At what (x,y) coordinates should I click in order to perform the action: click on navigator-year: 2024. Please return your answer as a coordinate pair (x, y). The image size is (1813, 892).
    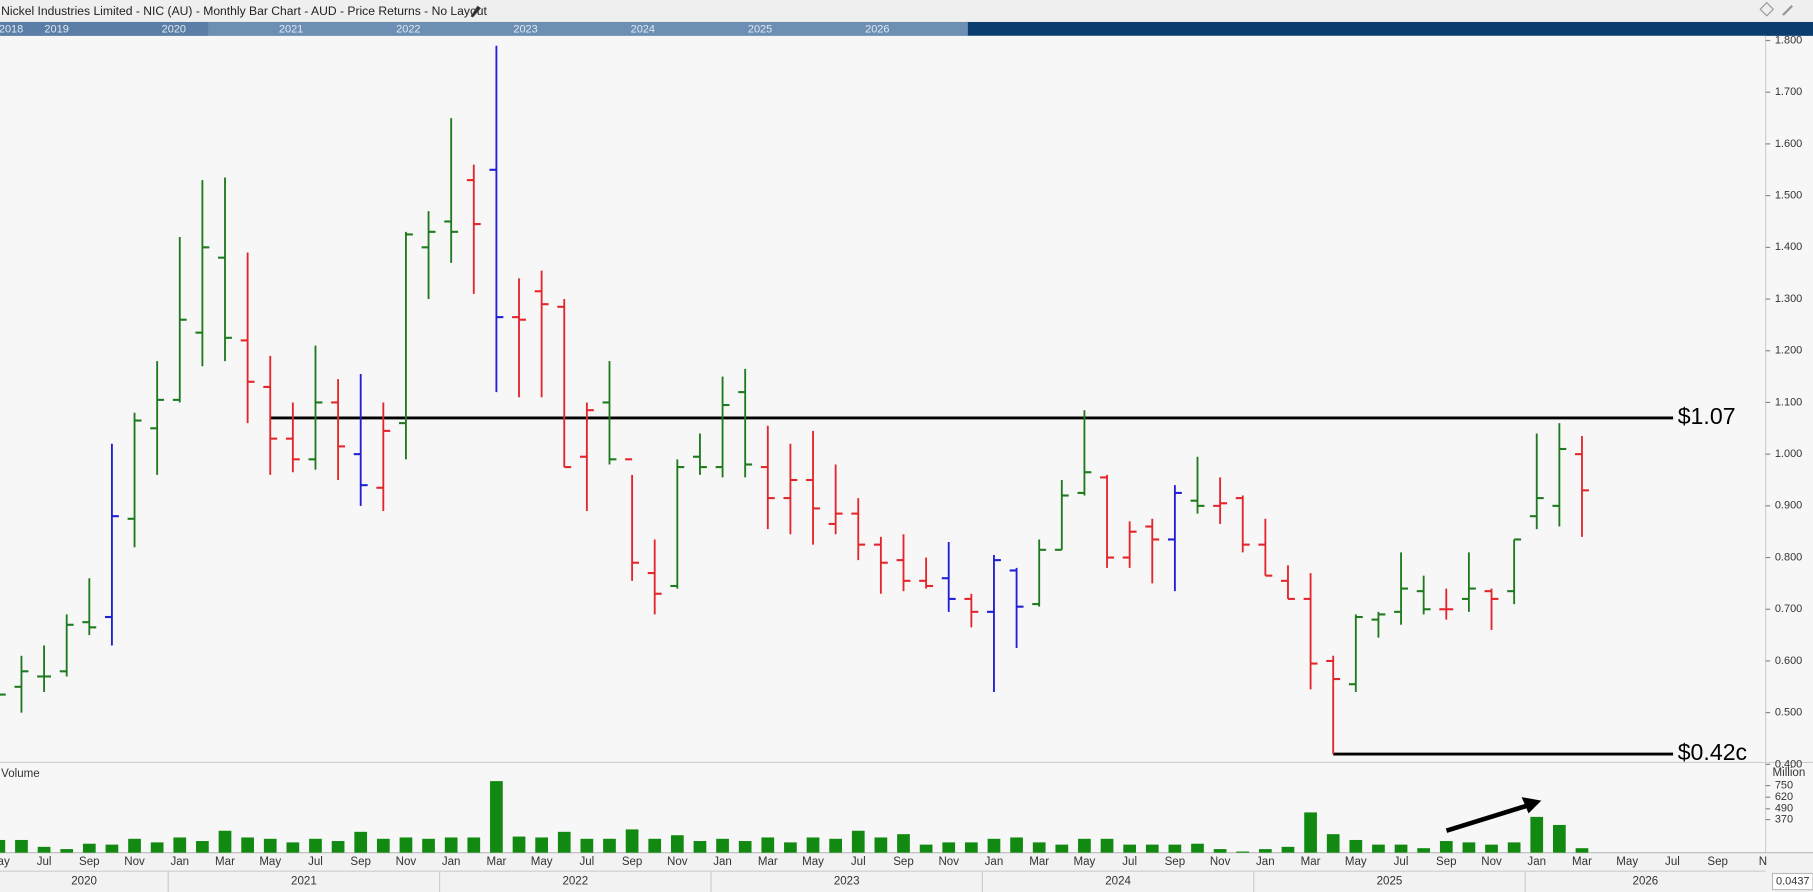
    Looking at the image, I should click on (643, 29).